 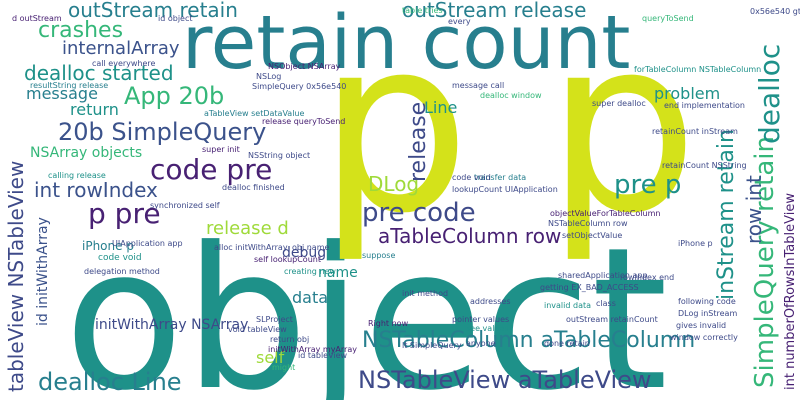 What do you see at coordinates (253, 187) in the screenshot?
I see `word: dealloc finished` at bounding box center [253, 187].